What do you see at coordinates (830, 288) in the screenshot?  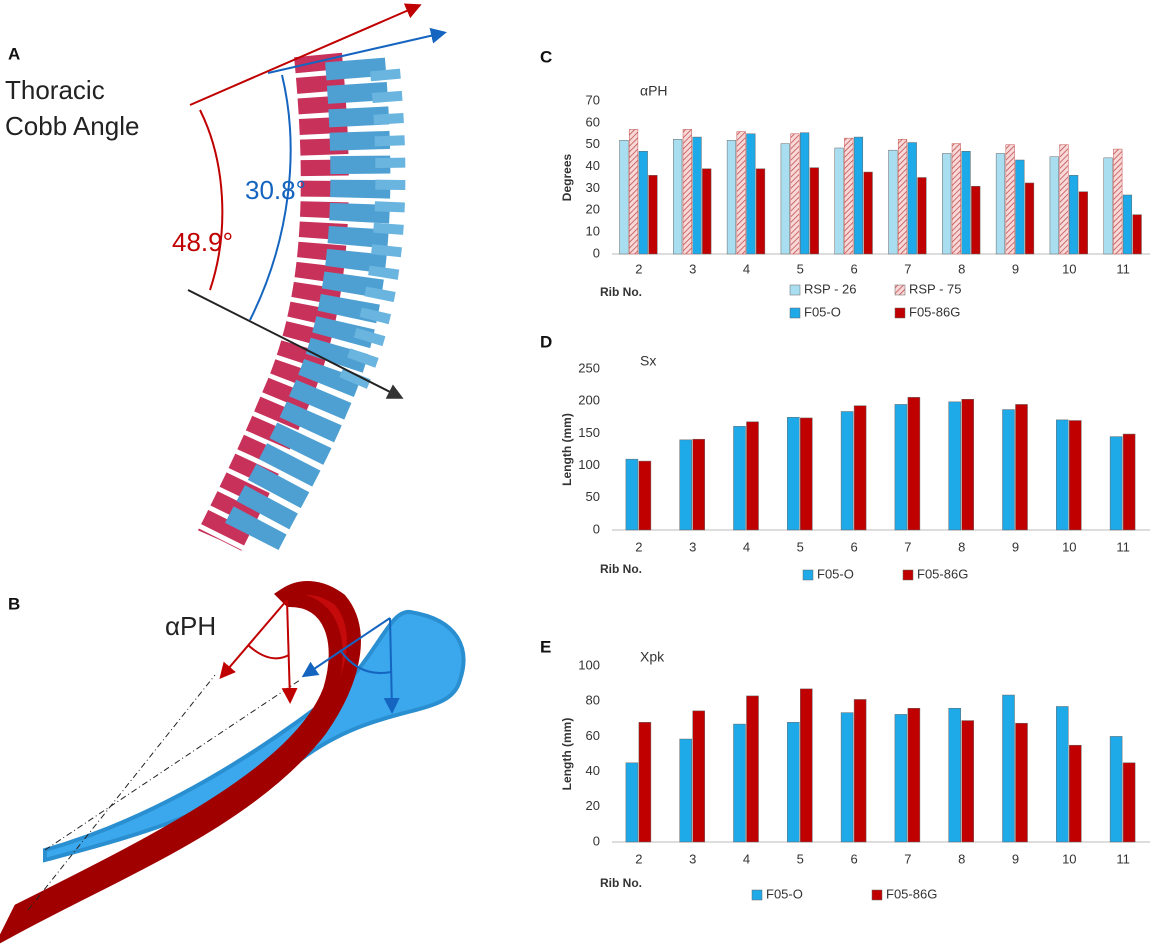 I see `legend-label: RSP - 26` at bounding box center [830, 288].